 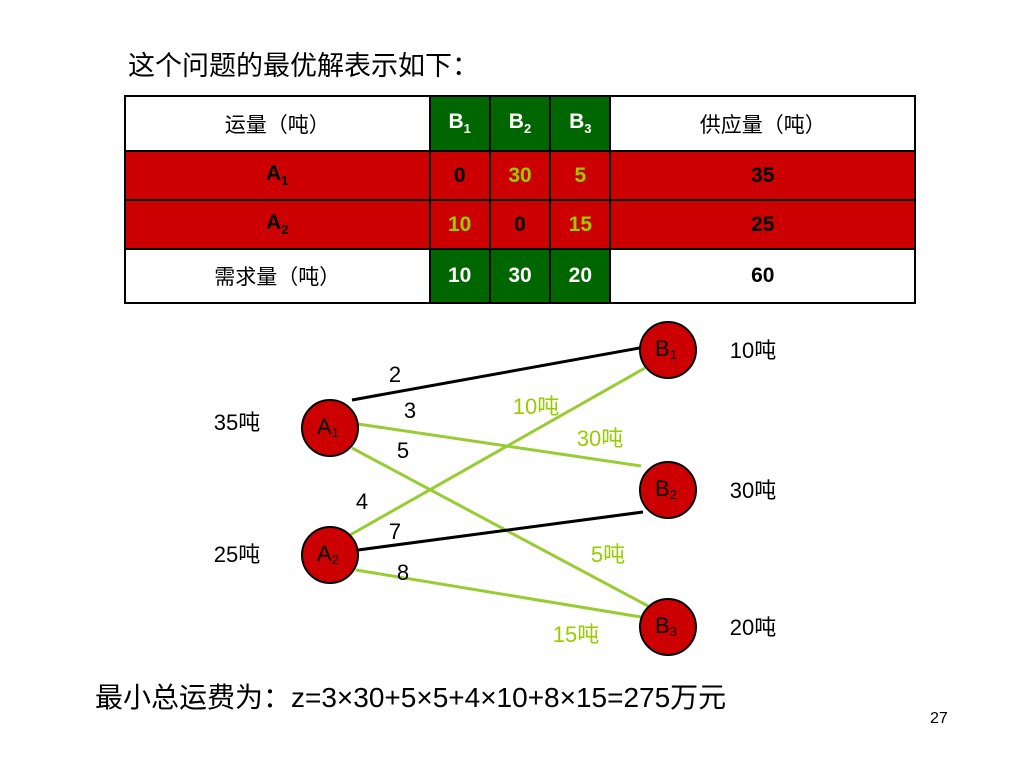 I want to click on cost: 3, so click(x=410, y=410).